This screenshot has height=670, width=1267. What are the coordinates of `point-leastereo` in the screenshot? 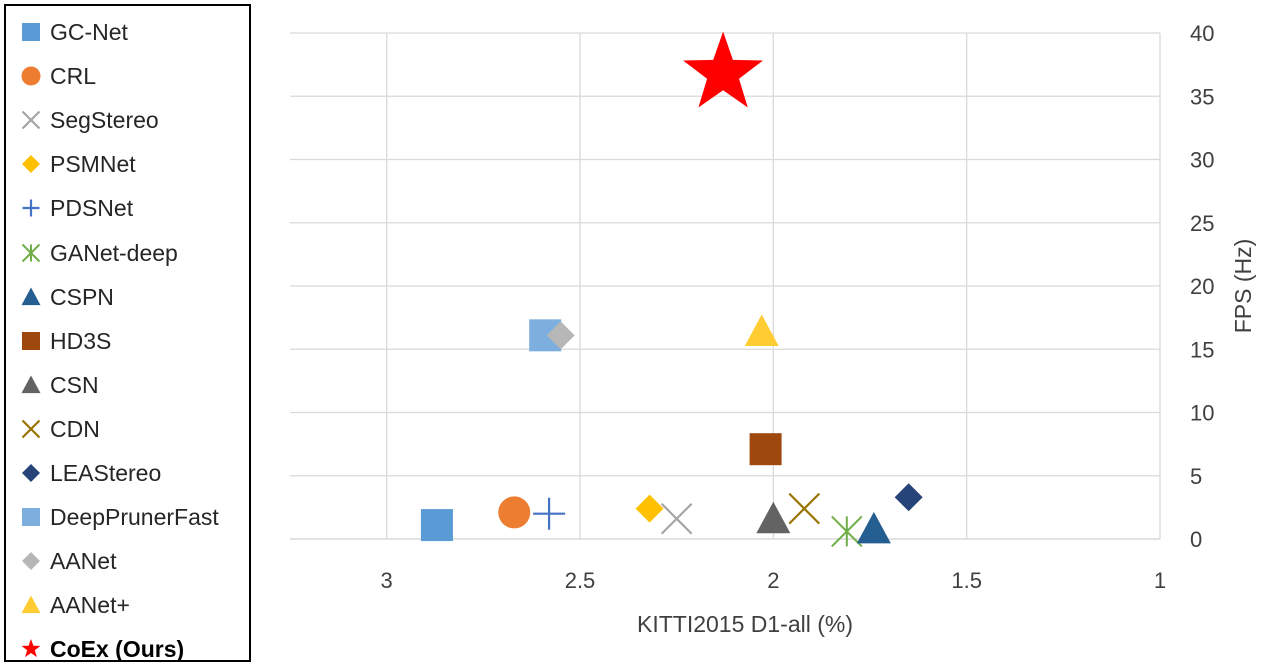 It's located at (908, 497).